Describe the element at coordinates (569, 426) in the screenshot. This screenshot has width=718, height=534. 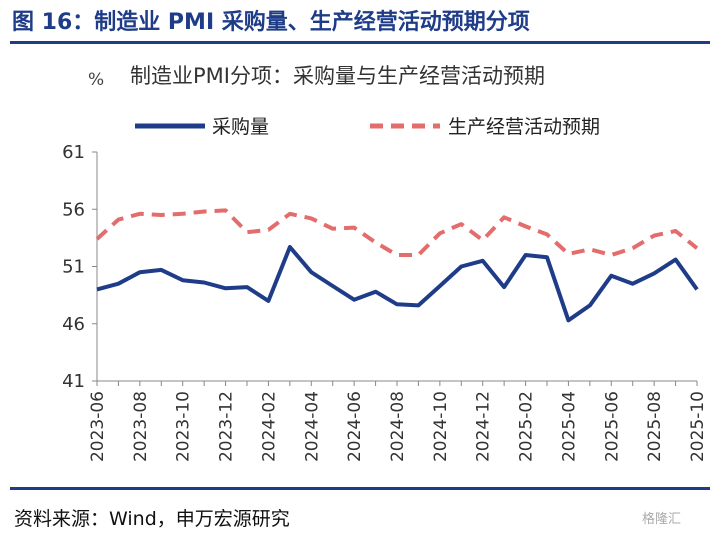
I see `x-tick-label: 2025-04` at that location.